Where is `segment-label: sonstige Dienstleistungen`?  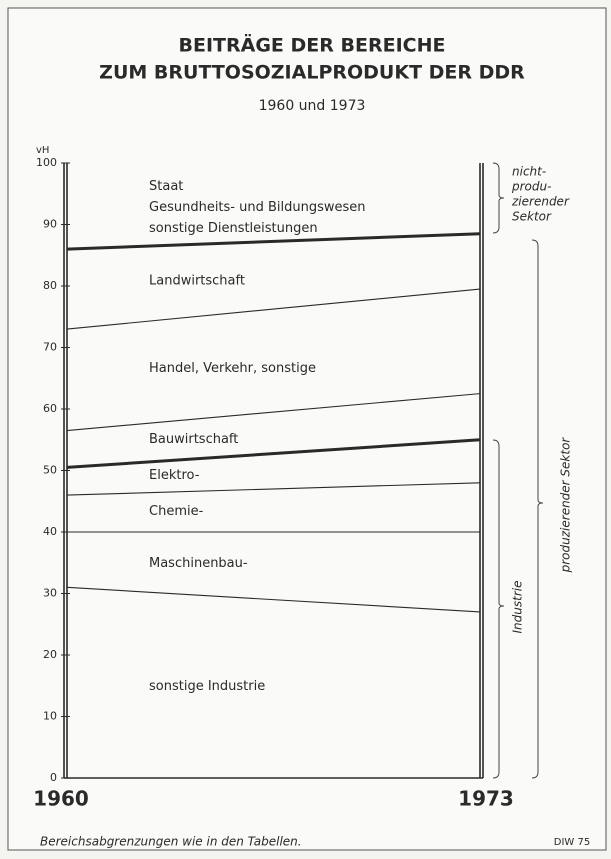 segment-label: sonstige Dienstleistungen is located at coordinates (233, 228).